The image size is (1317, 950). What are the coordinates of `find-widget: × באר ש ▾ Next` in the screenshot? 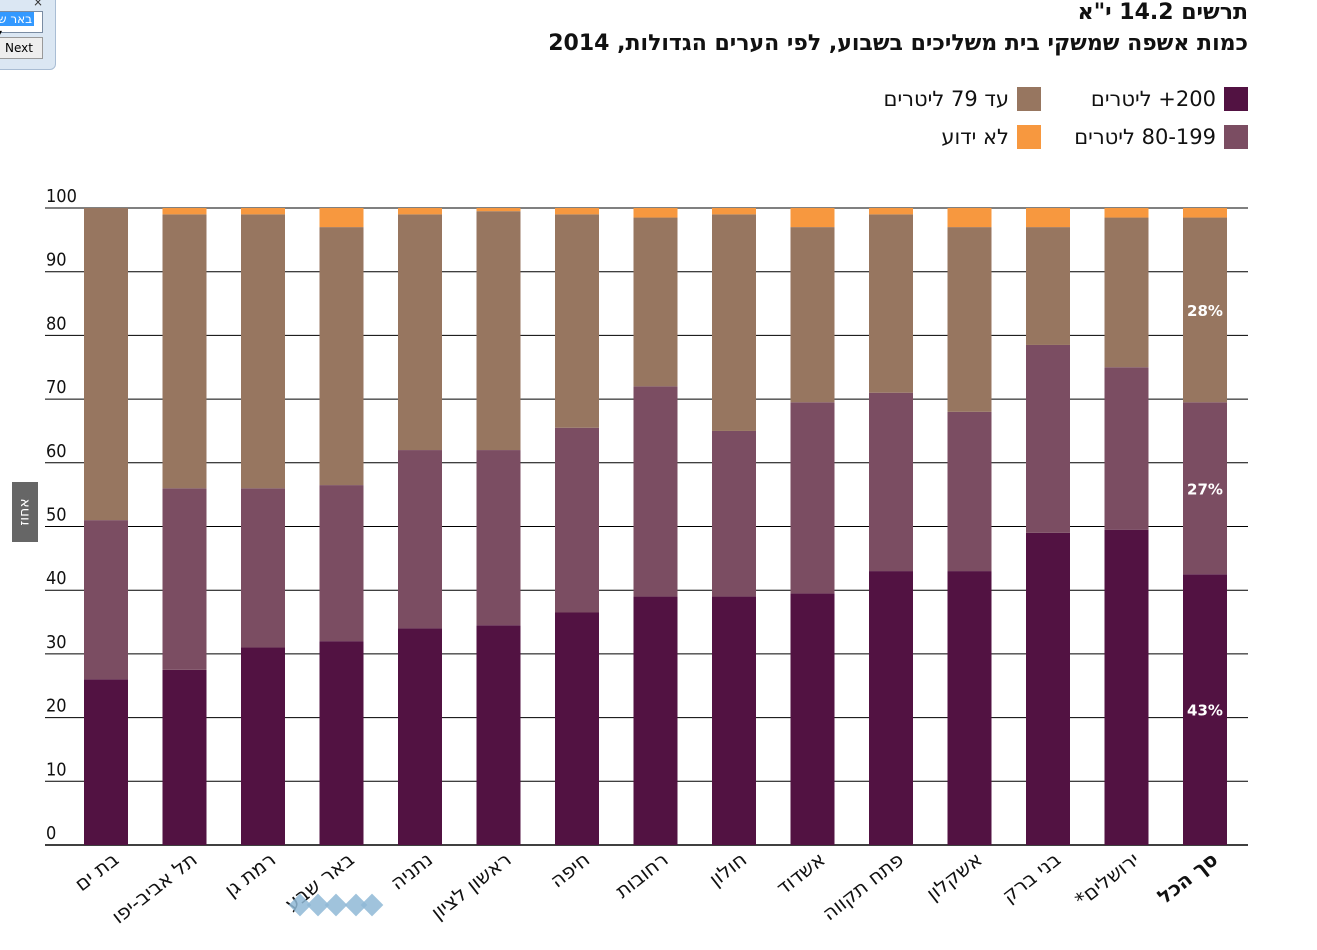 It's located at (28, 35).